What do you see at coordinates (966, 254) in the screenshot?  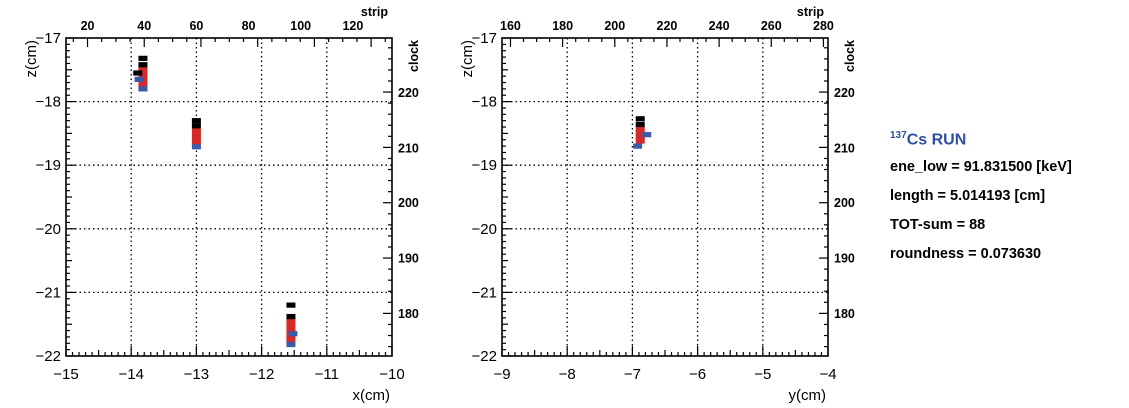 I see `roundness-label: roundness = 0.073630` at bounding box center [966, 254].